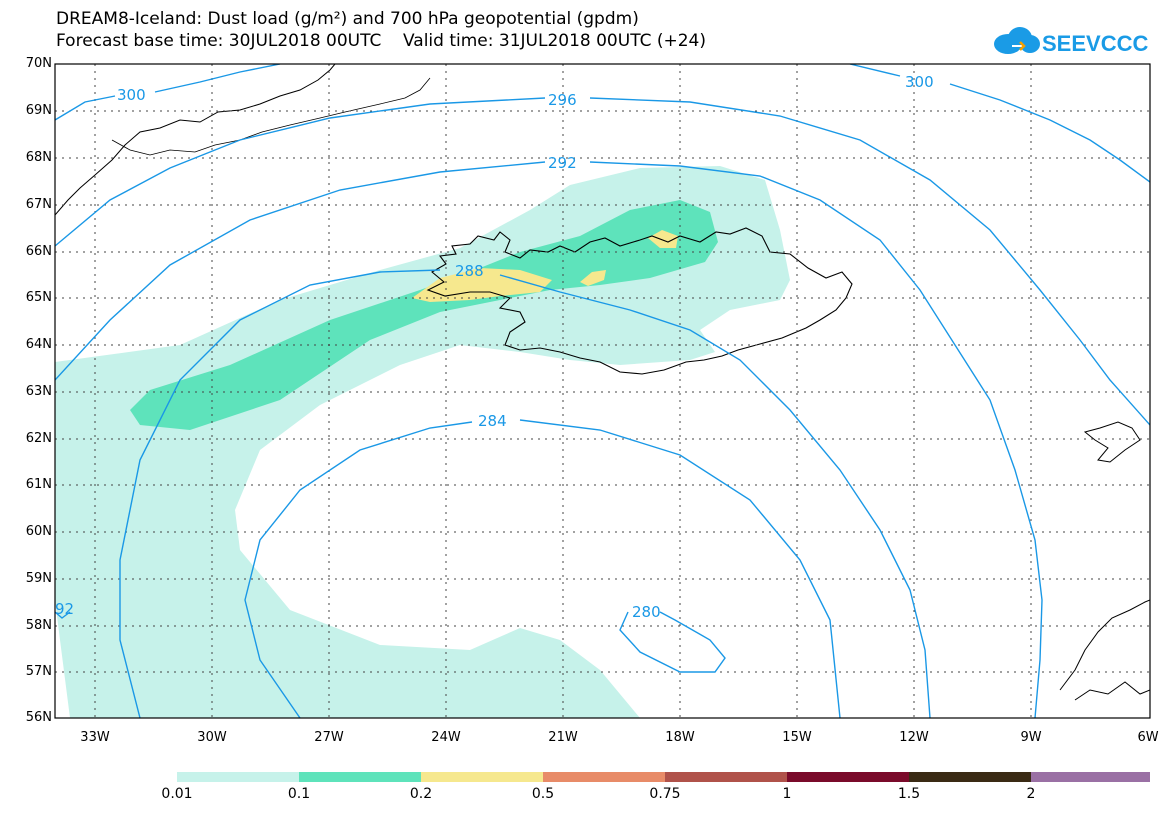 This screenshot has height=815, width=1175. I want to click on seevccc-logo: SEEVCCC, so click(1071, 41).